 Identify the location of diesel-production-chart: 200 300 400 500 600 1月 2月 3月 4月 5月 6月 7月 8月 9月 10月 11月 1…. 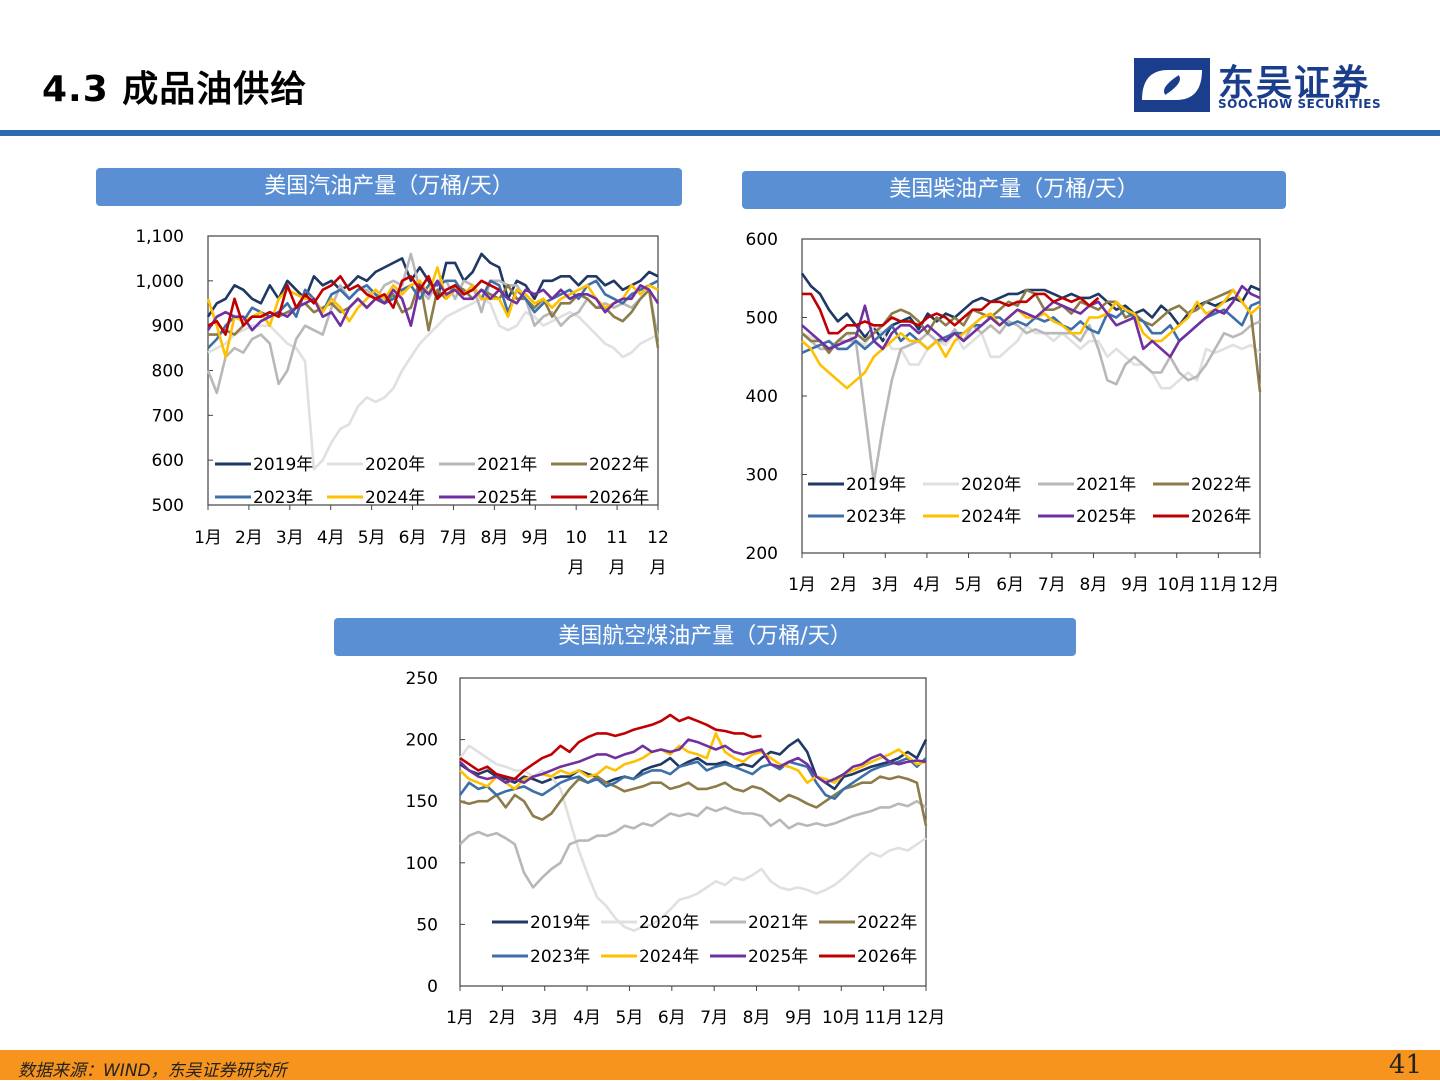
(1013, 412).